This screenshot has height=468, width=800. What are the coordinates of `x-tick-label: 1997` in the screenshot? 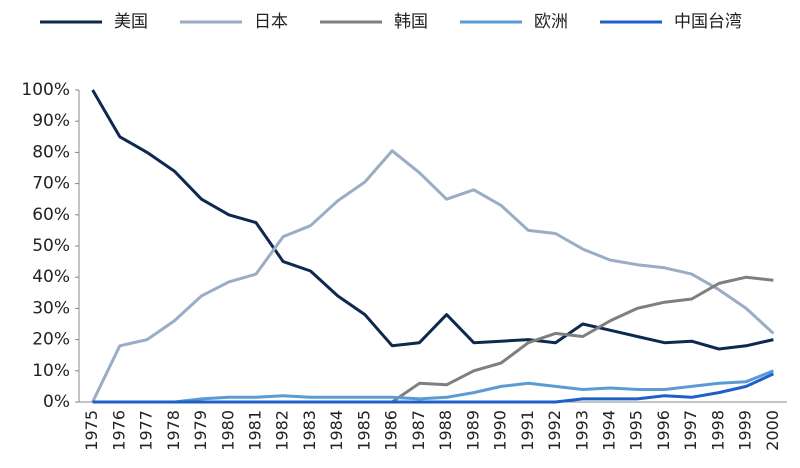 It's located at (690, 430).